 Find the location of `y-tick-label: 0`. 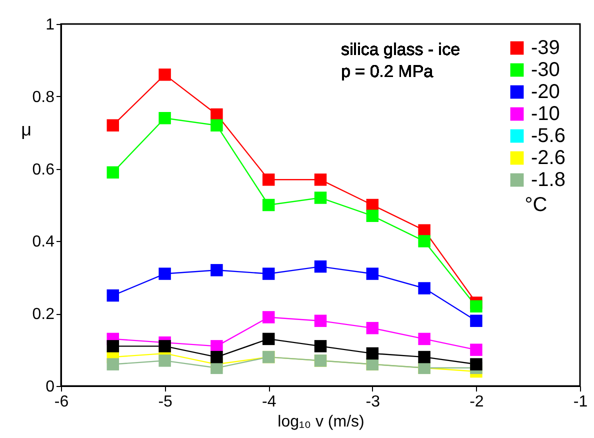

y-tick-label: 0 is located at coordinates (50, 387).